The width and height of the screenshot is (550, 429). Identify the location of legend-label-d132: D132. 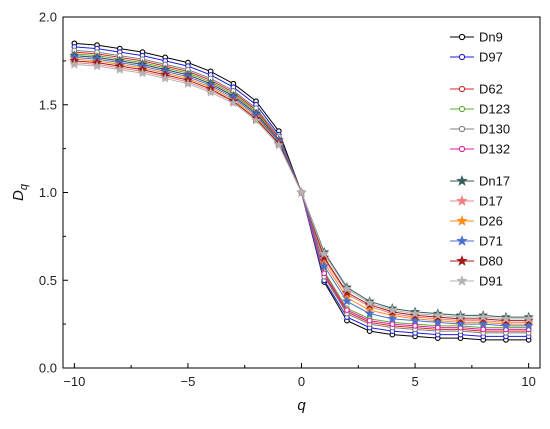
(494, 149).